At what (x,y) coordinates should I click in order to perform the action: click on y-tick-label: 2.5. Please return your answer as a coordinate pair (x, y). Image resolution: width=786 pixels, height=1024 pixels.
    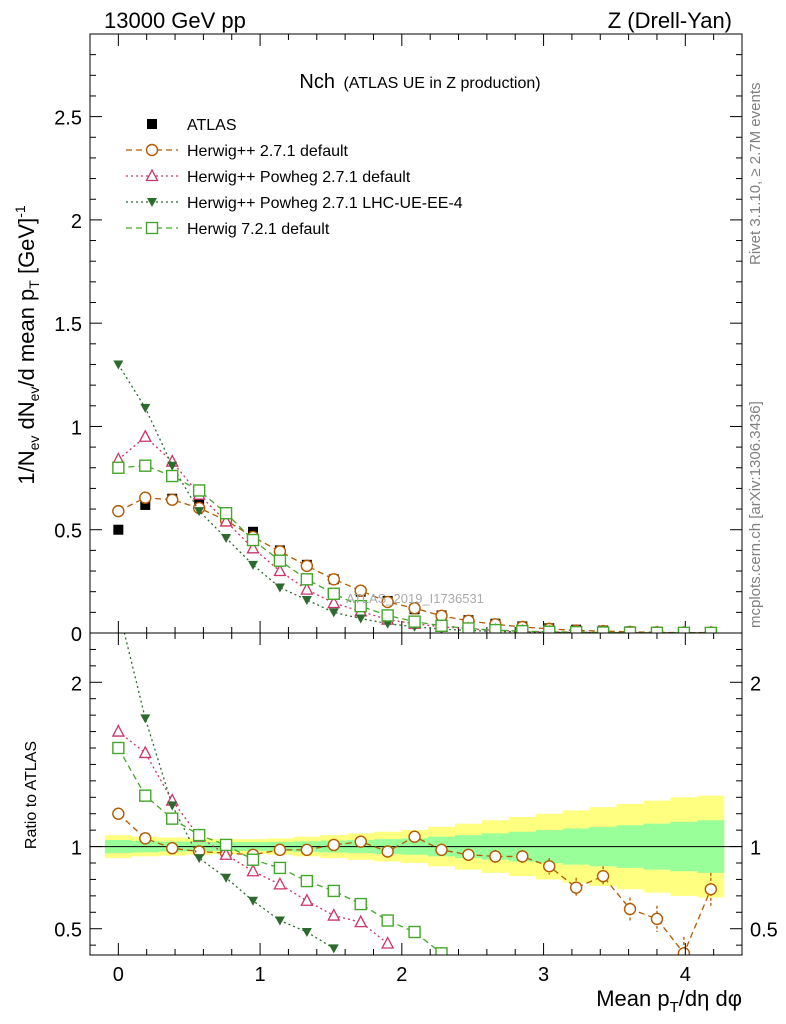
    Looking at the image, I should click on (68, 119).